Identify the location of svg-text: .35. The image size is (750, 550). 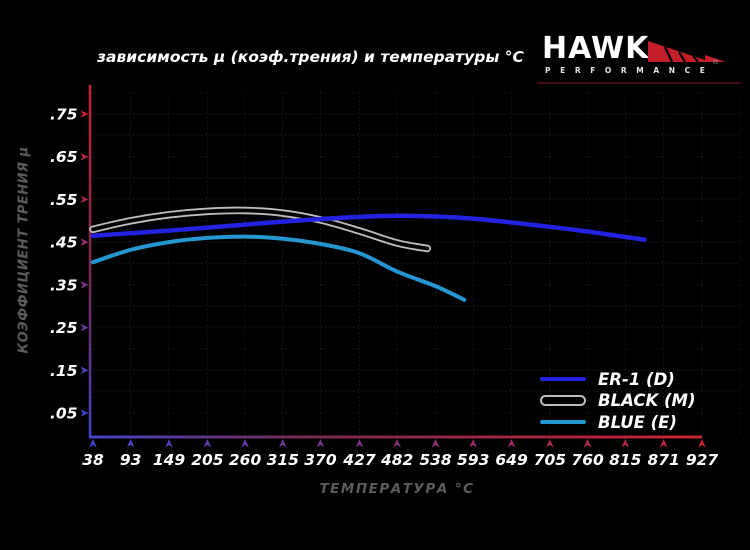
(63, 285).